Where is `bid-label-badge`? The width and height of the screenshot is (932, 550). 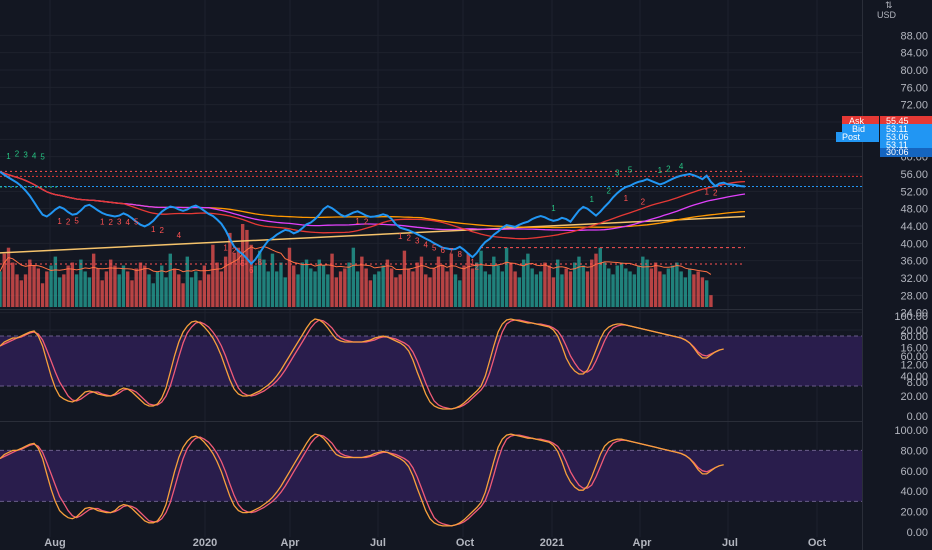 bid-label-badge is located at coordinates (860, 129).